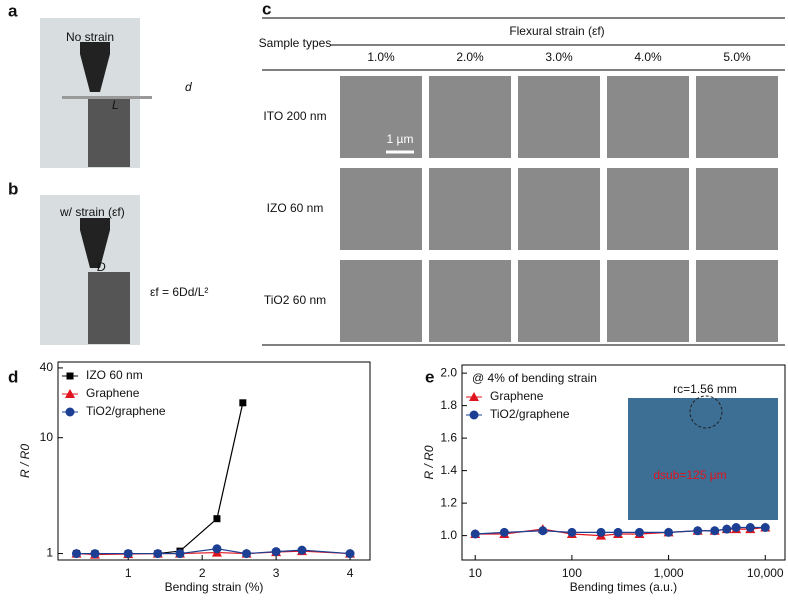  Describe the element at coordinates (266, 9) in the screenshot. I see `panel-label: c` at that location.